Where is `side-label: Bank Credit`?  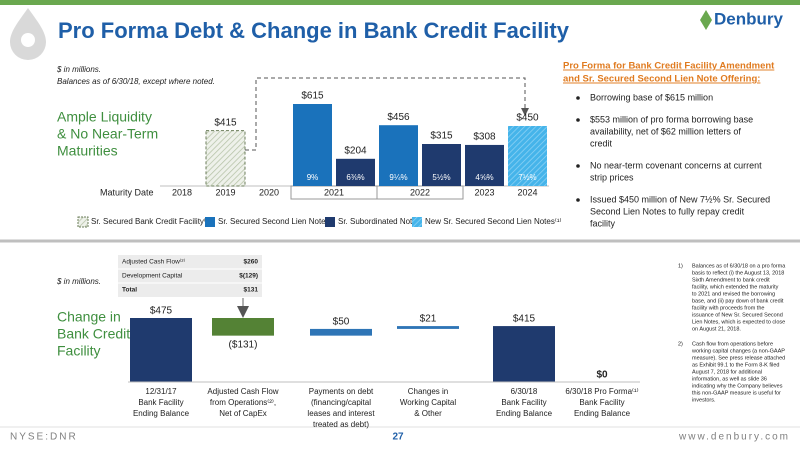
side-label: Bank Credit is located at coordinates (93, 334).